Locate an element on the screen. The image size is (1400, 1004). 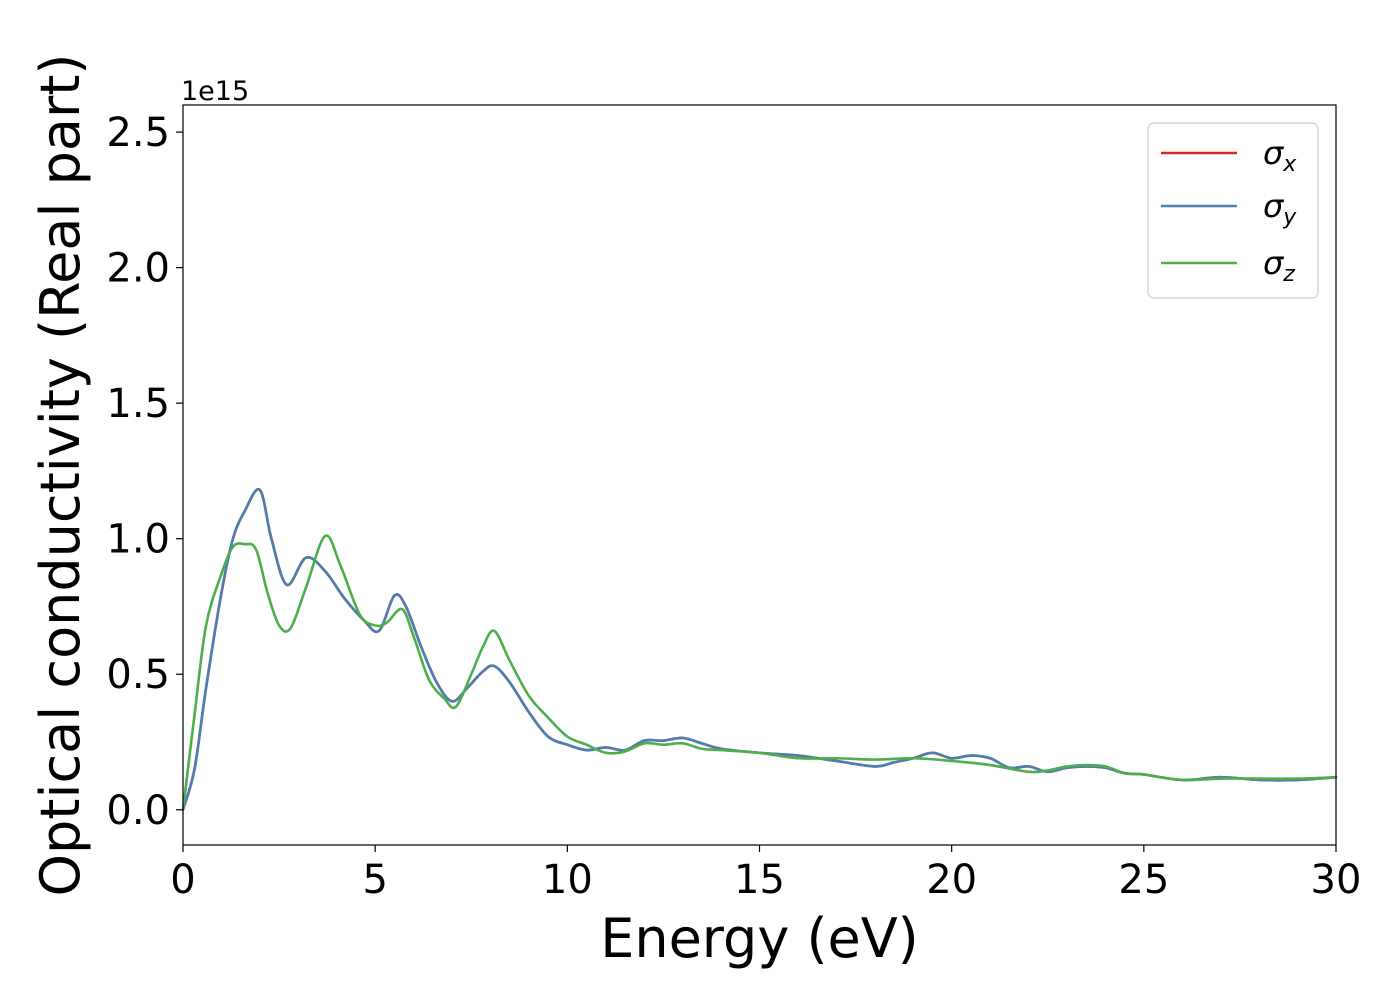
y-tick-label: 2.0 is located at coordinates (138, 269).